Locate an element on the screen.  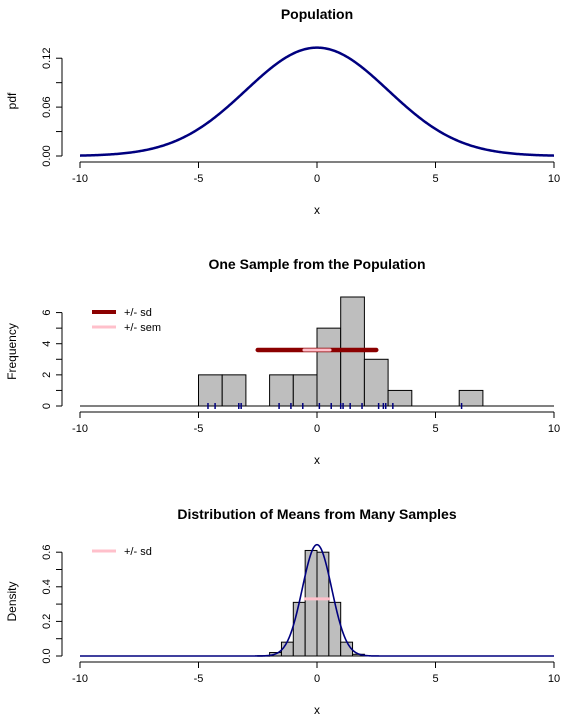
y-tick-label: 0.12 is located at coordinates (47, 58).